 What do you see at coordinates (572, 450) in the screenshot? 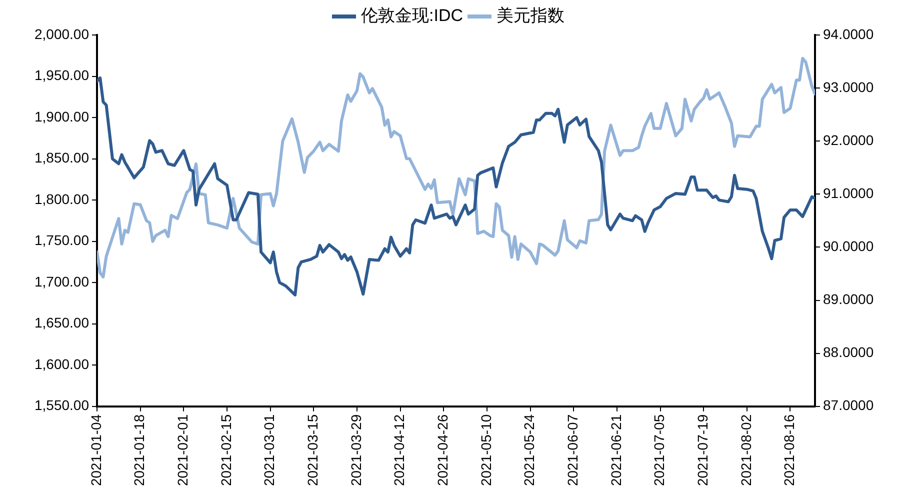
I see `x-tick-label: 2021-06-07` at bounding box center [572, 450].